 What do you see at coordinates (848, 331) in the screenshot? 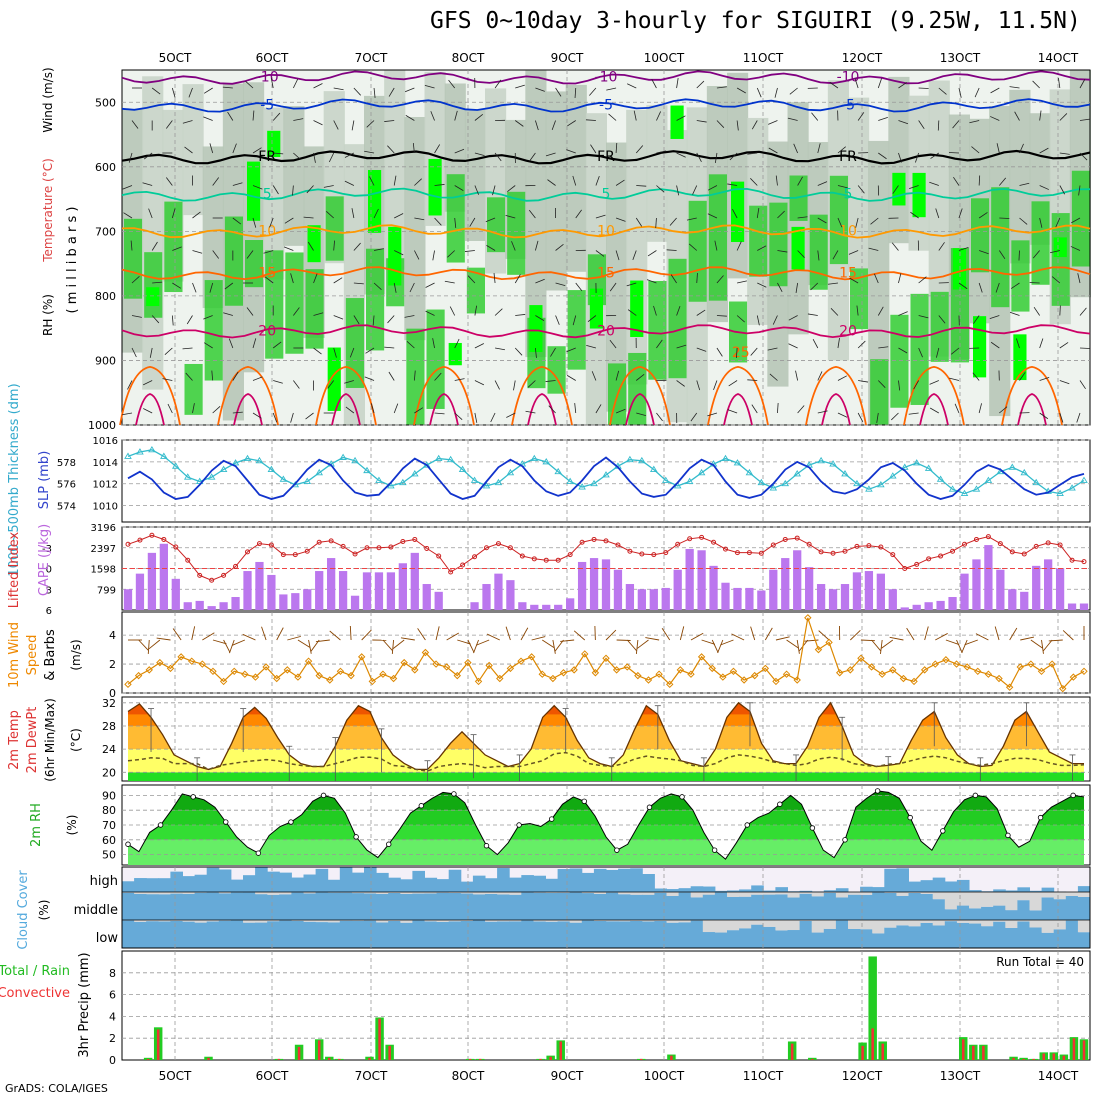
I see `isotherm-label-20-2: 20` at bounding box center [848, 331].